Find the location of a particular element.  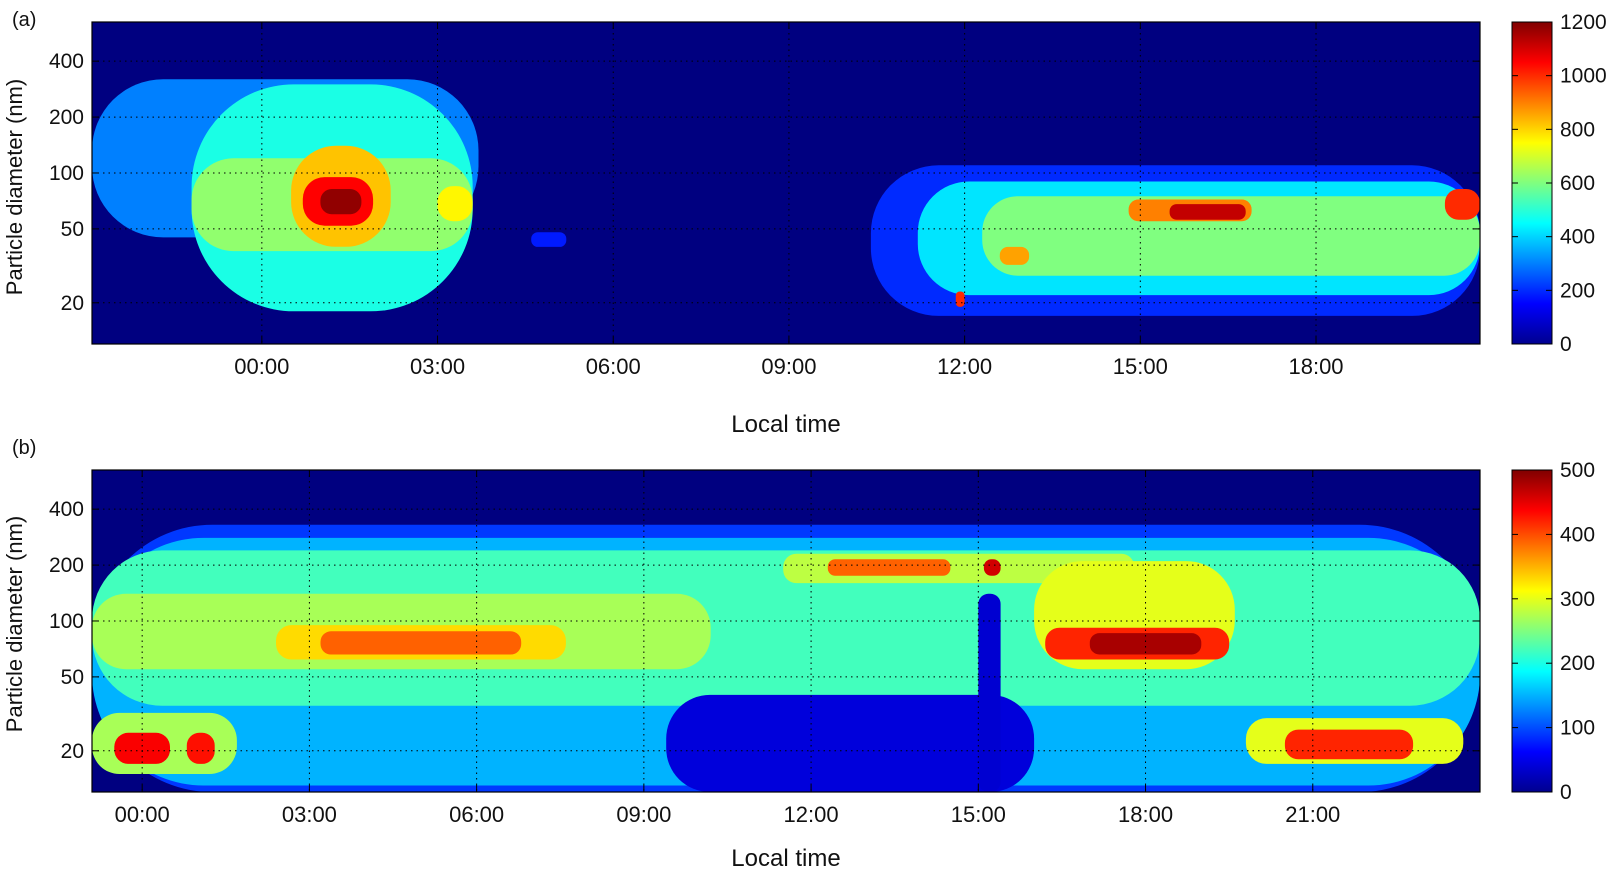

colorbar-tick-label: 1000 is located at coordinates (1583, 76).